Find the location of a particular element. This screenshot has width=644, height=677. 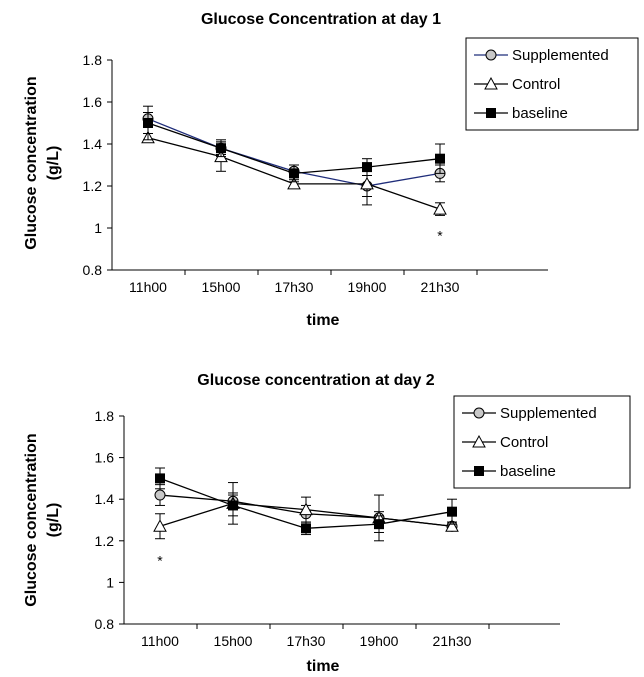

chart-title: Glucose Concentration at day 1 is located at coordinates (321, 19).